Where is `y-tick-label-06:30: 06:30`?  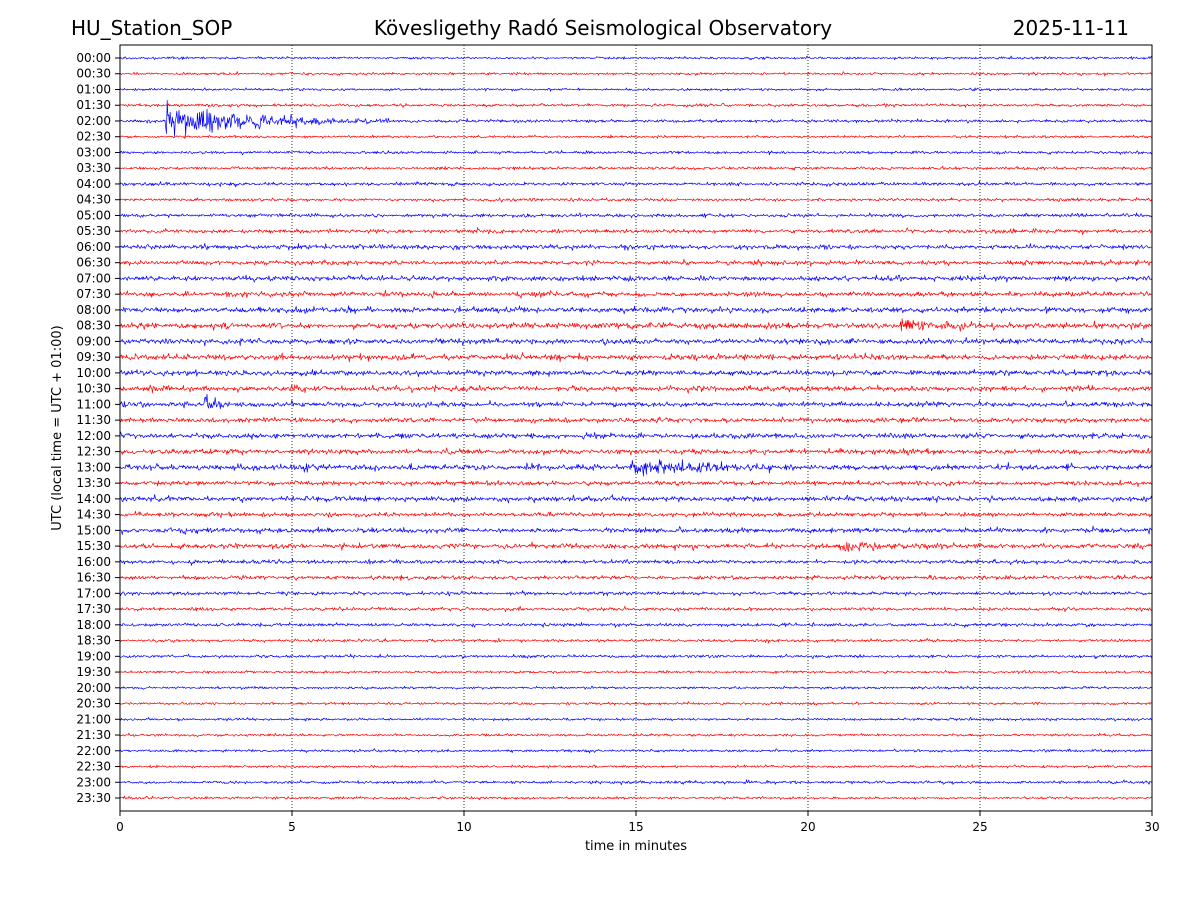 y-tick-label-06:30: 06:30 is located at coordinates (93, 263).